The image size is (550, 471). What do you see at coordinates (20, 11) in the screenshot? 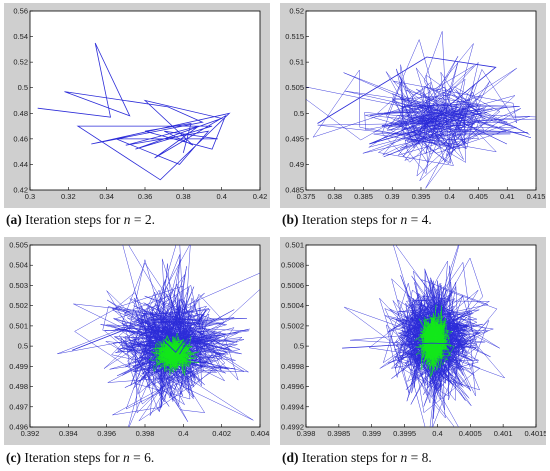
I see `y-tick-label: 0.56` at bounding box center [20, 11].